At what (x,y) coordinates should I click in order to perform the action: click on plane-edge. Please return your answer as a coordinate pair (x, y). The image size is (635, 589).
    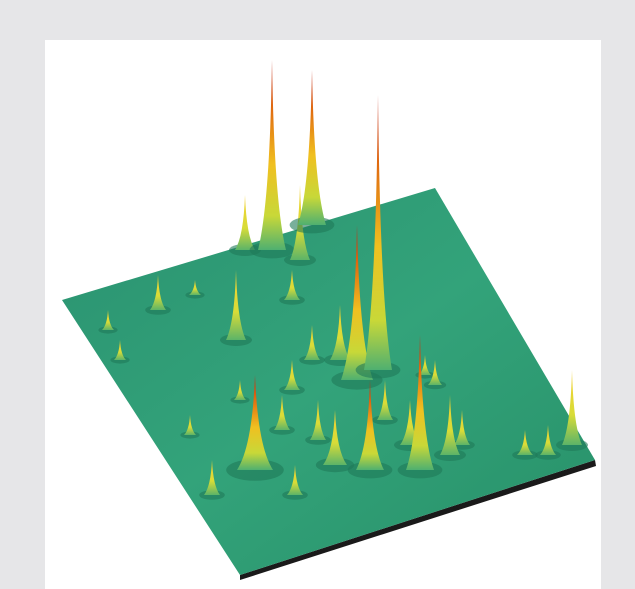
    Looking at the image, I should click on (418, 520).